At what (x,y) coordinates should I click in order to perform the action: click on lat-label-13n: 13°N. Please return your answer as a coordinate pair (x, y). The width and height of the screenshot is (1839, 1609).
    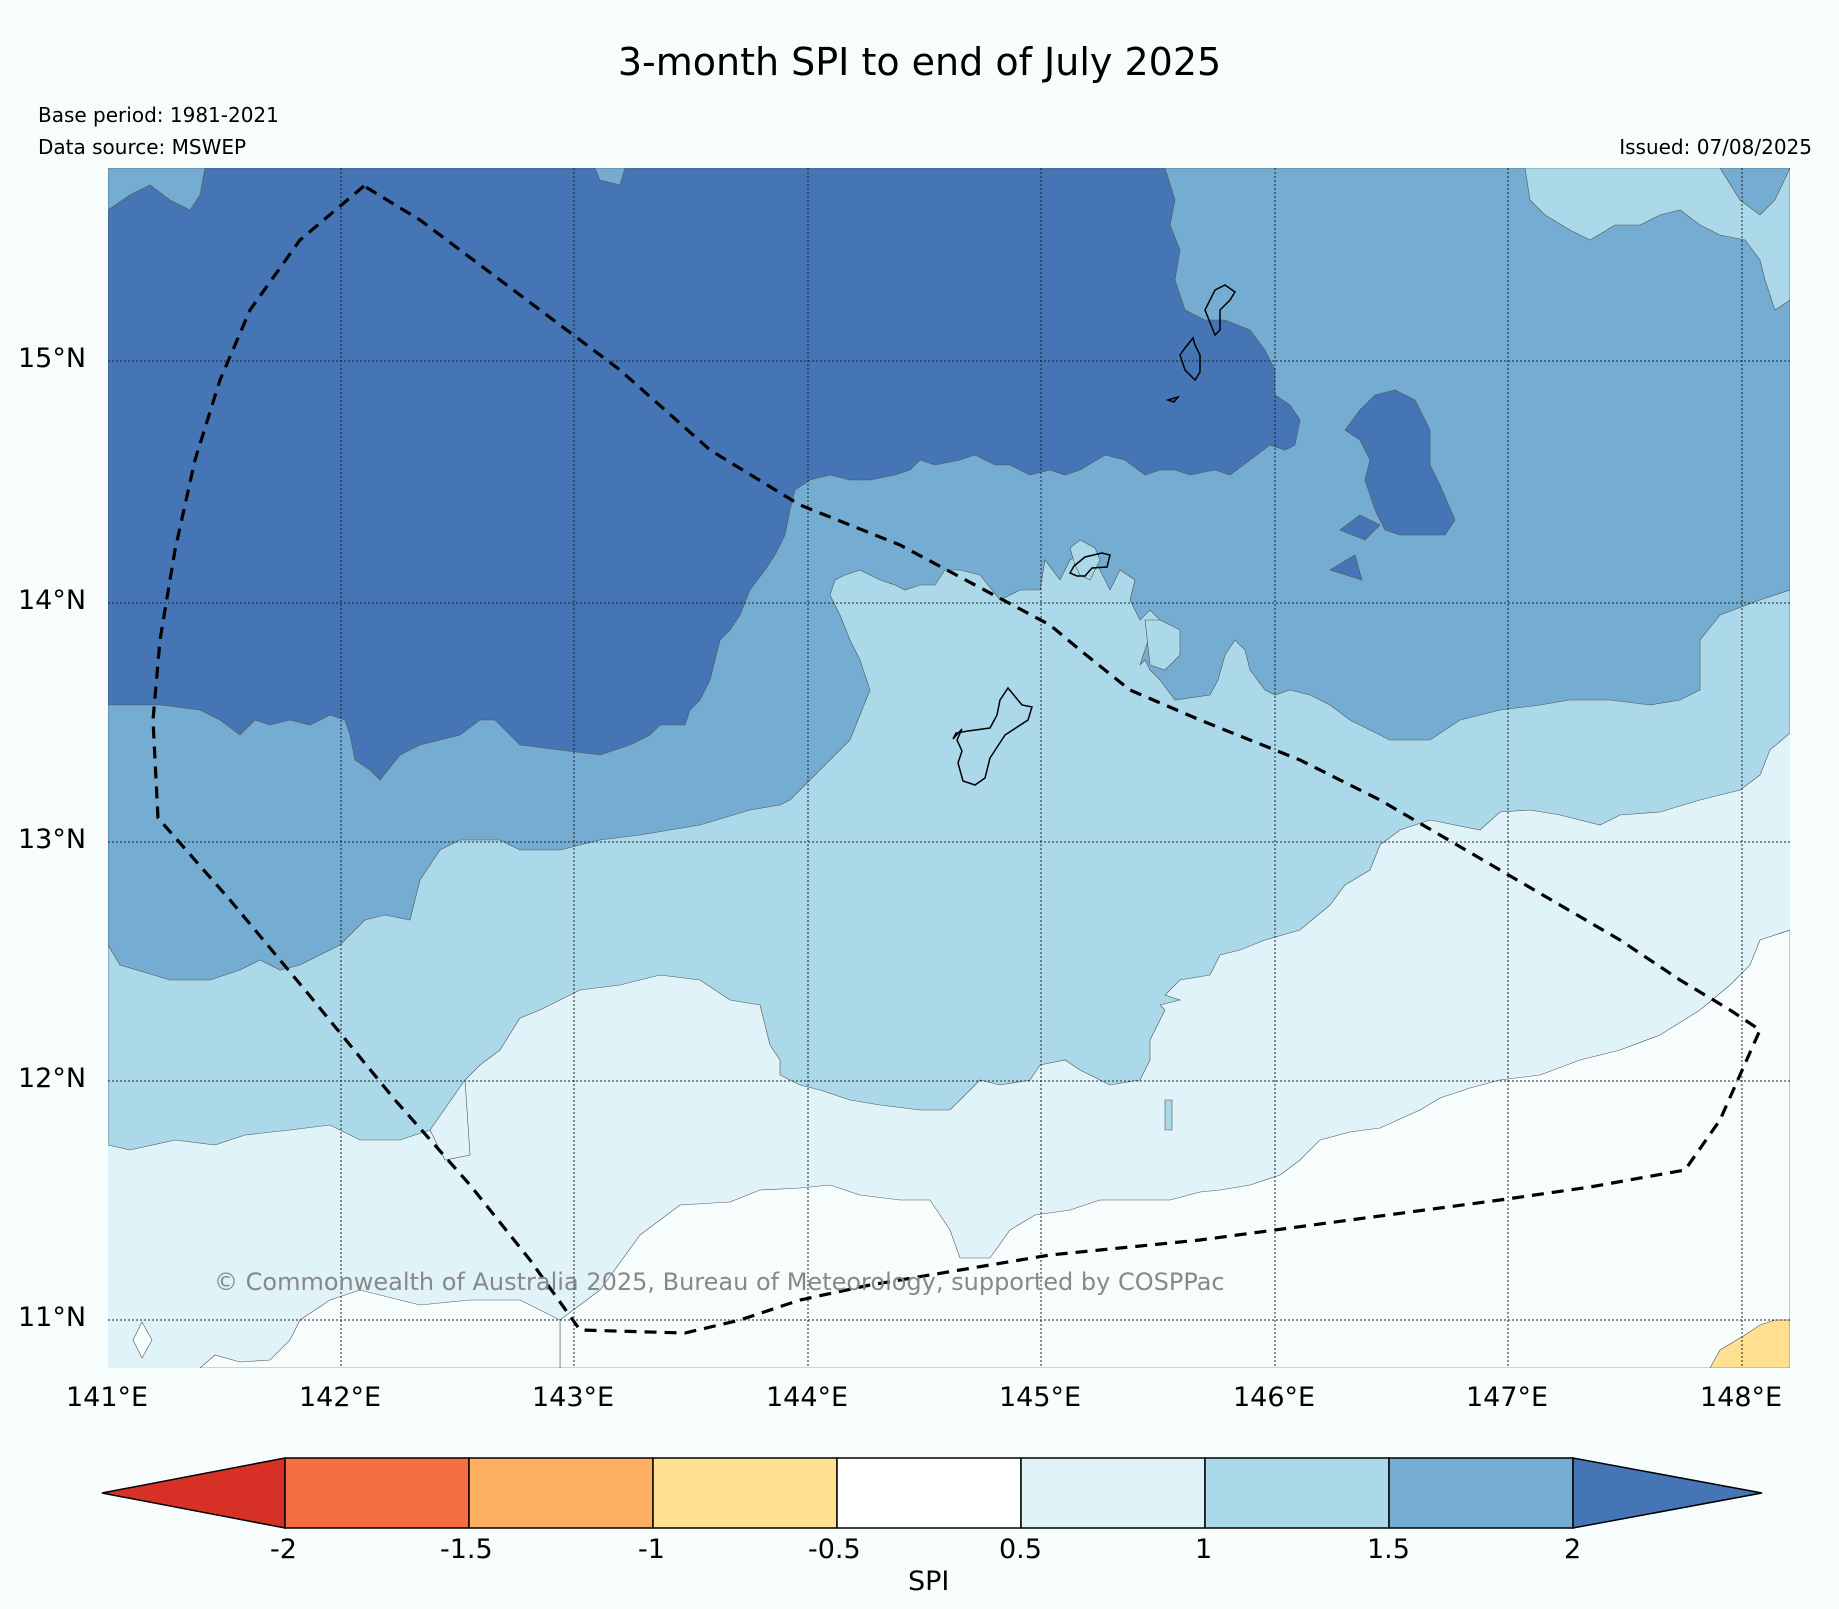
    Looking at the image, I should click on (52, 839).